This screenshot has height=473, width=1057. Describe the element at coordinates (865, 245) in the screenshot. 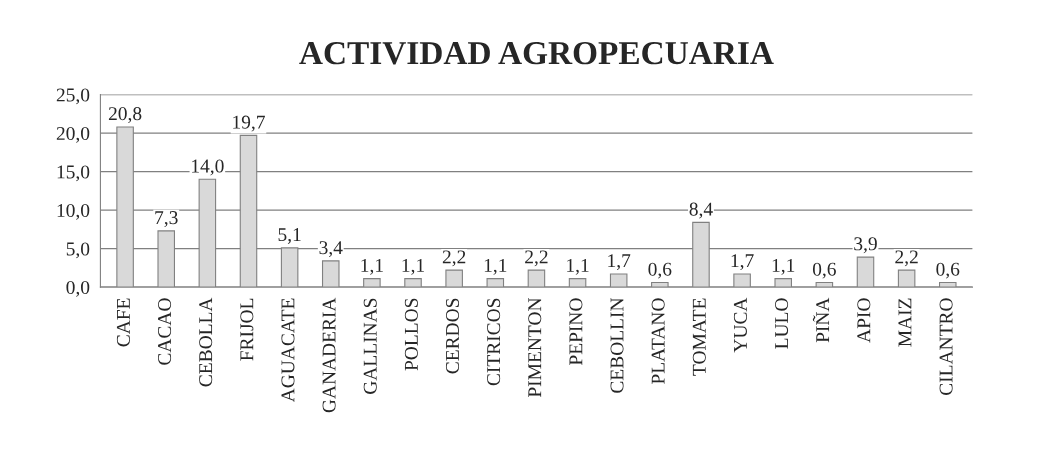

I see `data-label: 3,9` at that location.